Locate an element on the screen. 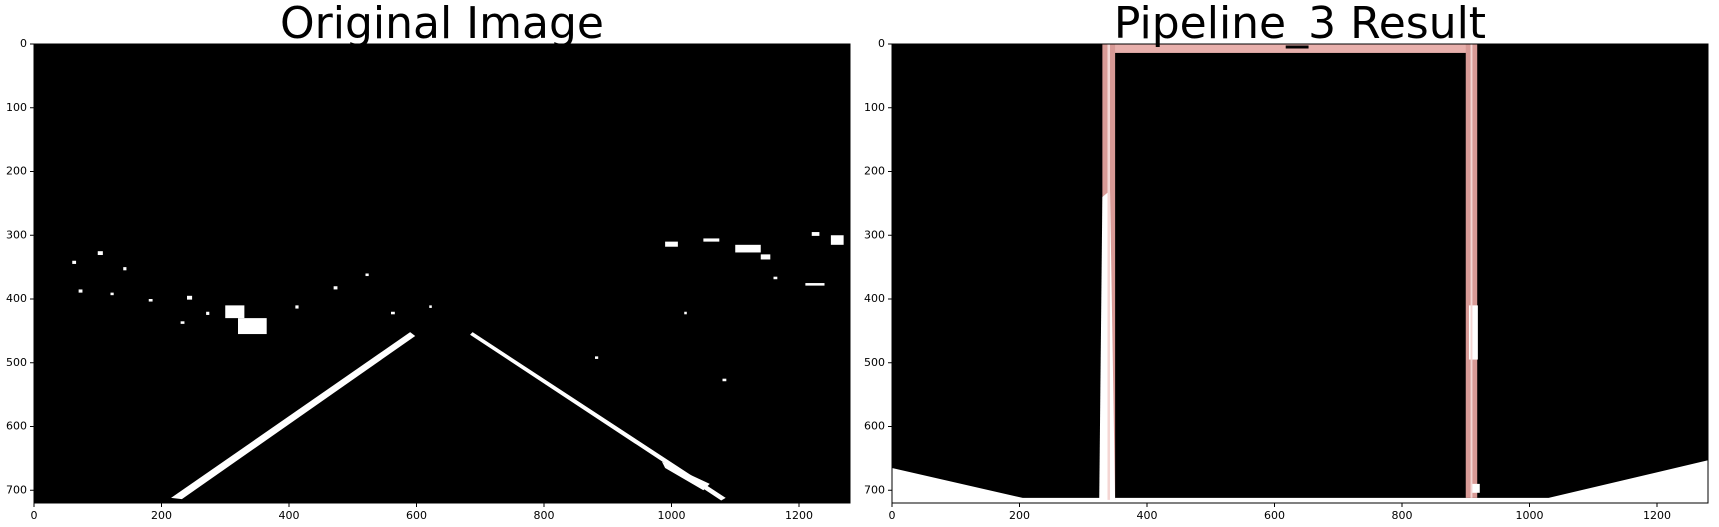 The width and height of the screenshot is (1719, 527). chart-title: Pipeline_3 Result is located at coordinates (1300, 24).